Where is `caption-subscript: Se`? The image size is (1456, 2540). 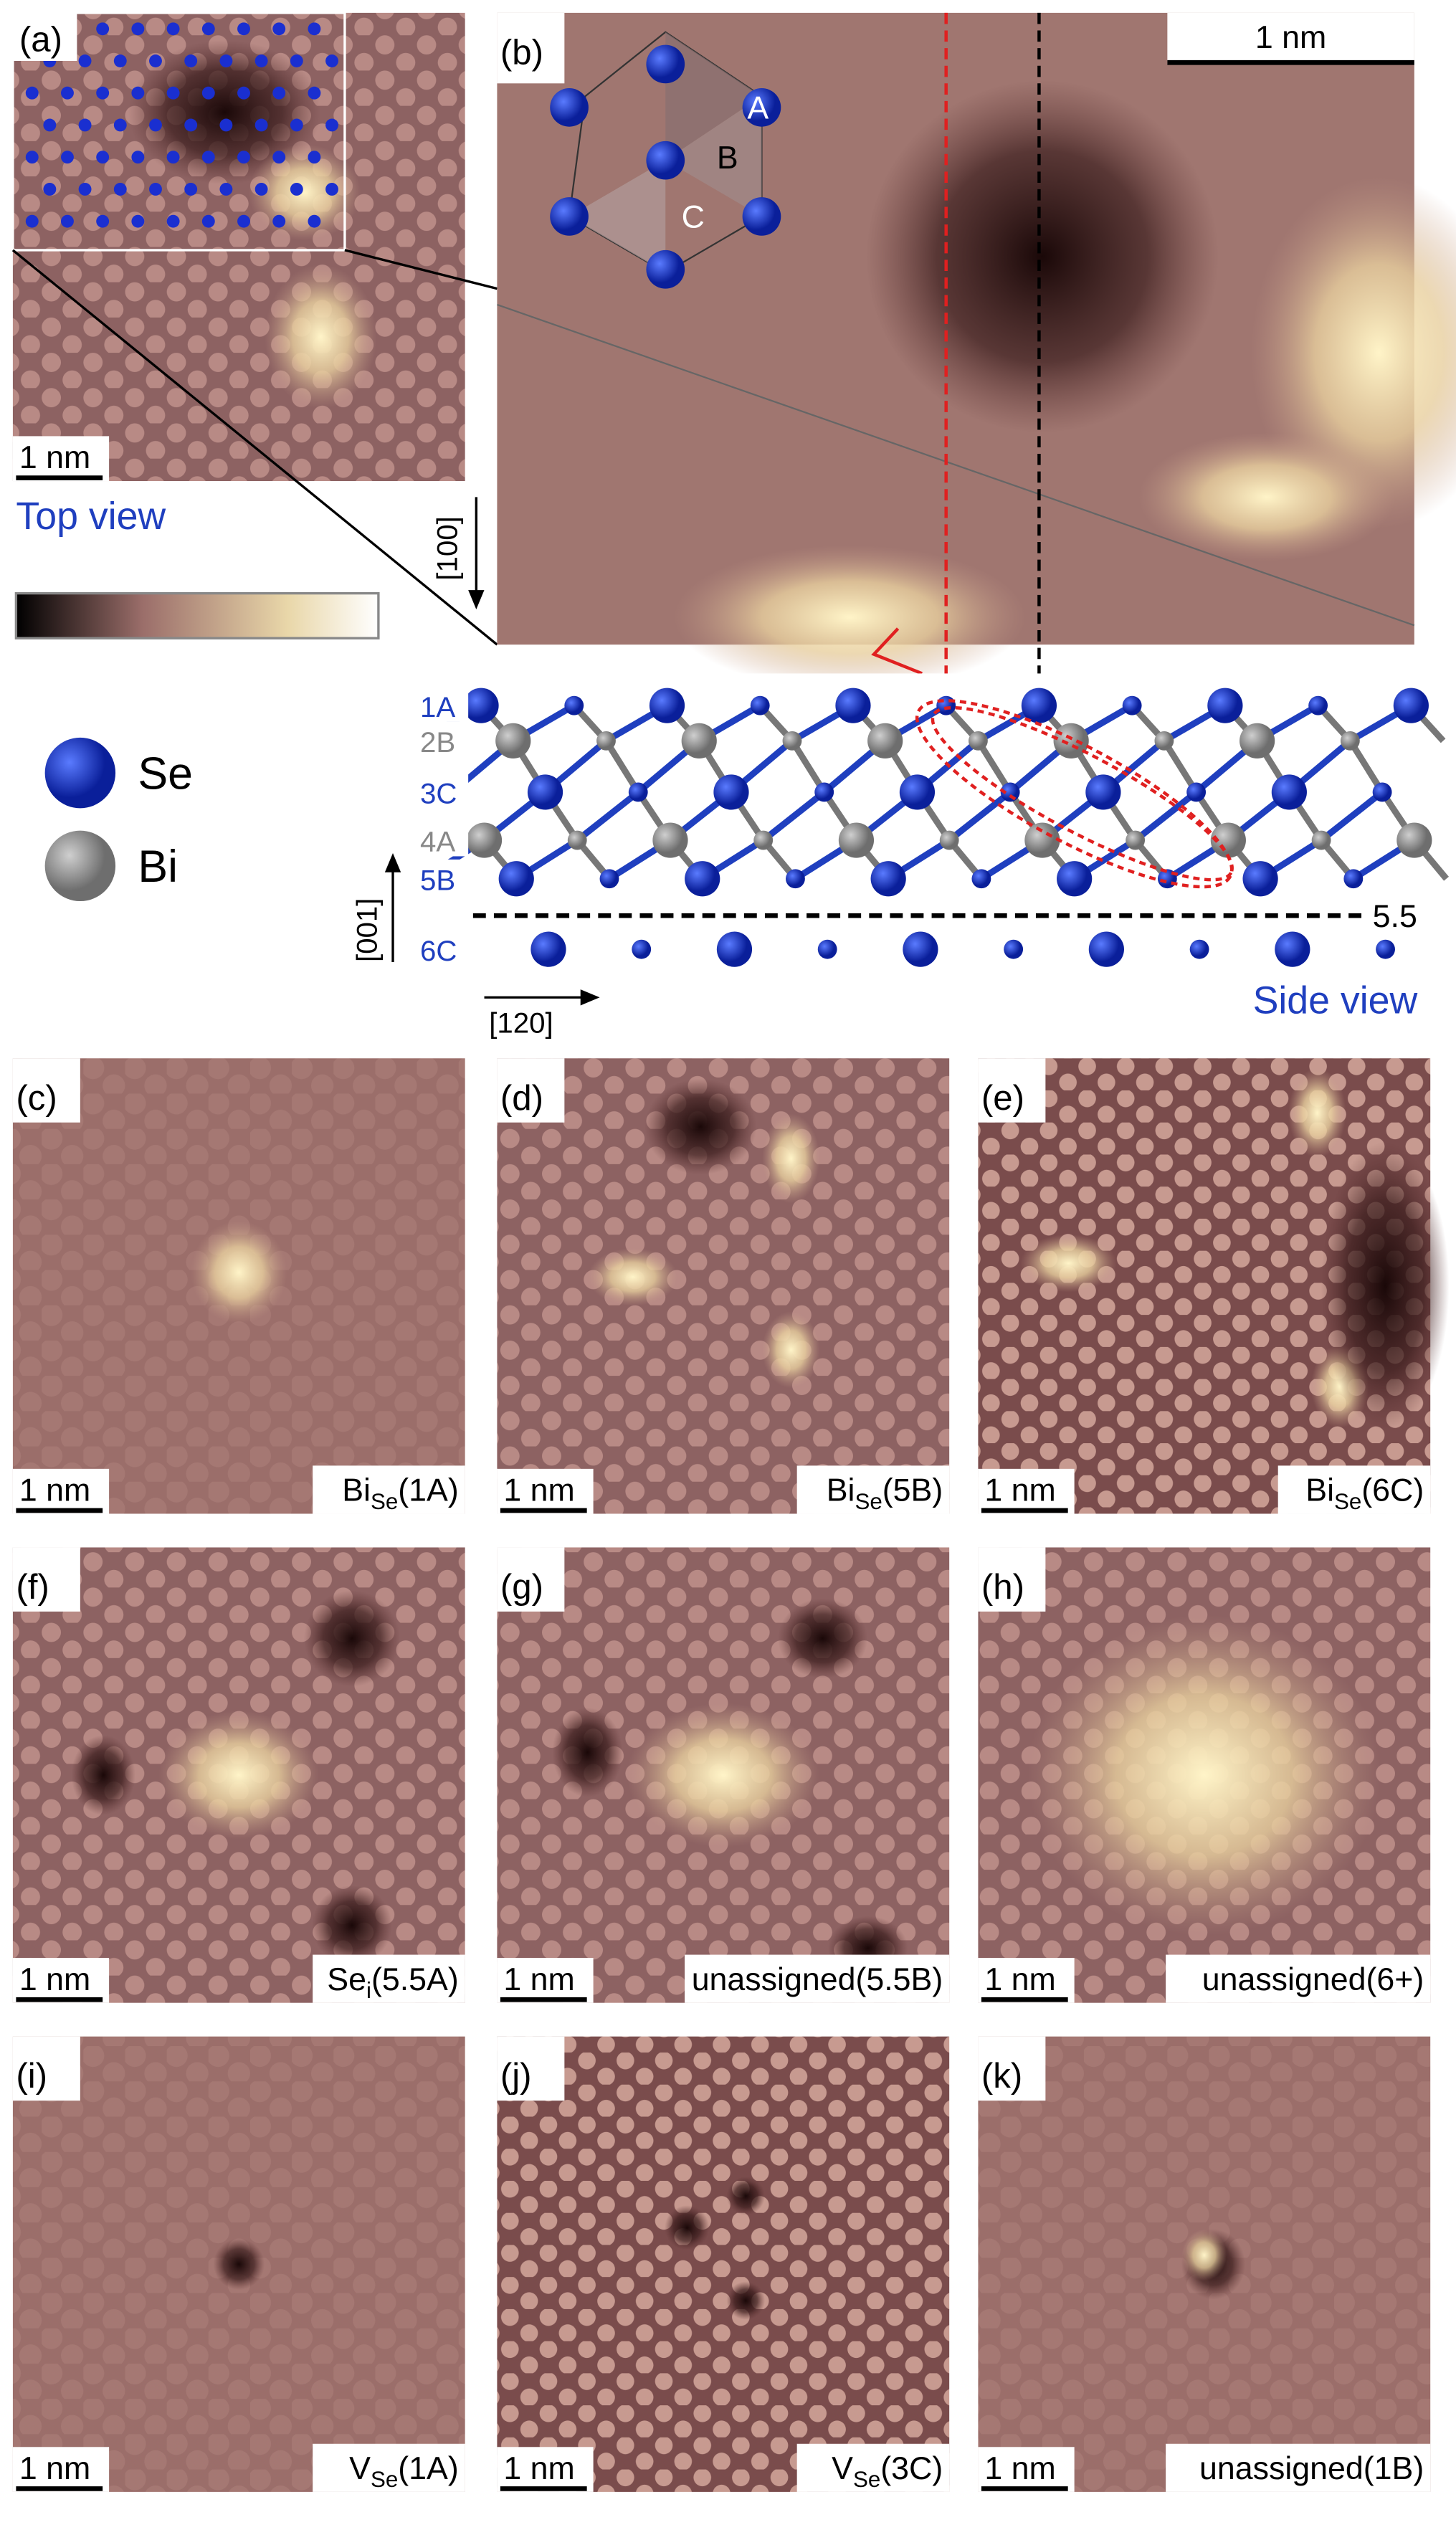 caption-subscript: Se is located at coordinates (866, 2480).